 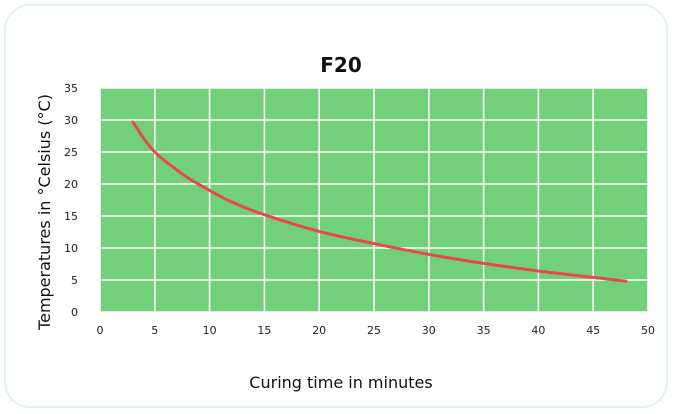 I want to click on y-axis-label: Temperatures in °Celsius (°C), so click(x=44, y=212).